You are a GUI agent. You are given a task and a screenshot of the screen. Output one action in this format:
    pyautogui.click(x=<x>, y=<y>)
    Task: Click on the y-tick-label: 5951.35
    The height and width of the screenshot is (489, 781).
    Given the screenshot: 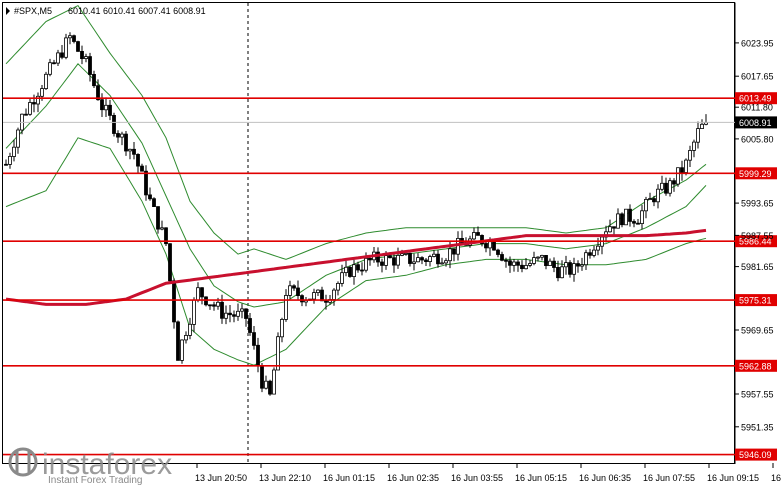 What is the action you would take?
    pyautogui.click(x=757, y=427)
    